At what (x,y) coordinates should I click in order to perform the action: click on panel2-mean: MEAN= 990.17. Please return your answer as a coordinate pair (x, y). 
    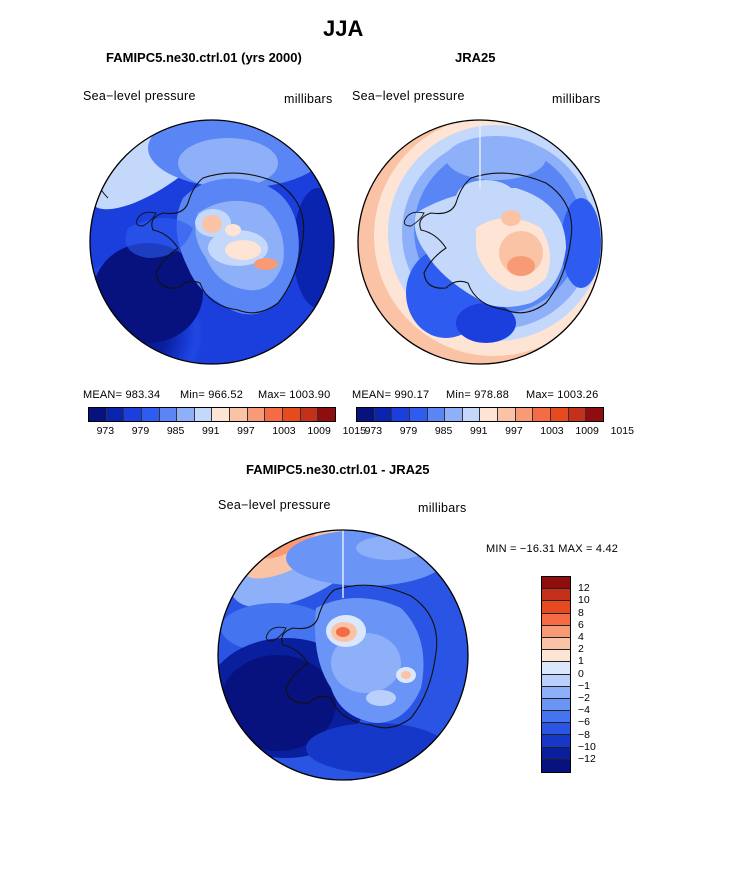
    Looking at the image, I should click on (391, 395).